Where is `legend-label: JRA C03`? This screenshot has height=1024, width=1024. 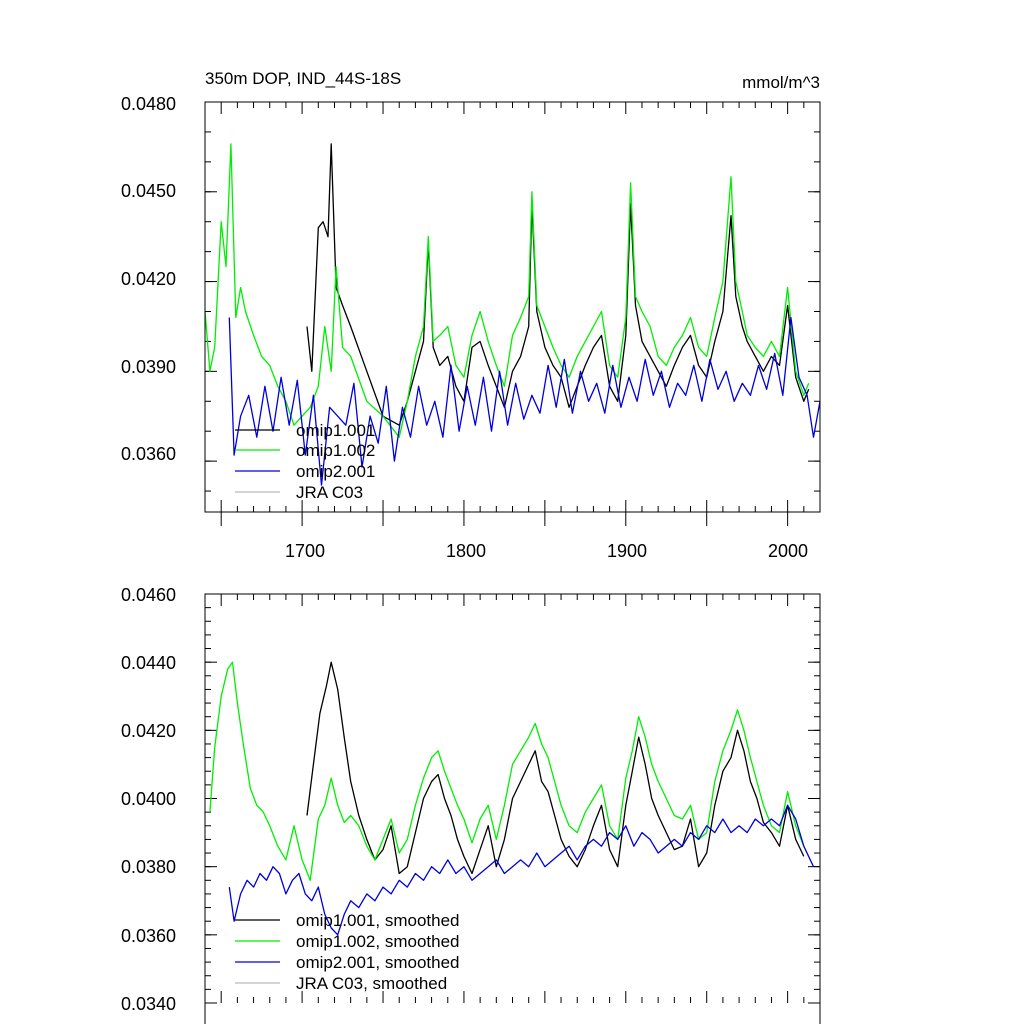 legend-label: JRA C03 is located at coordinates (329, 492).